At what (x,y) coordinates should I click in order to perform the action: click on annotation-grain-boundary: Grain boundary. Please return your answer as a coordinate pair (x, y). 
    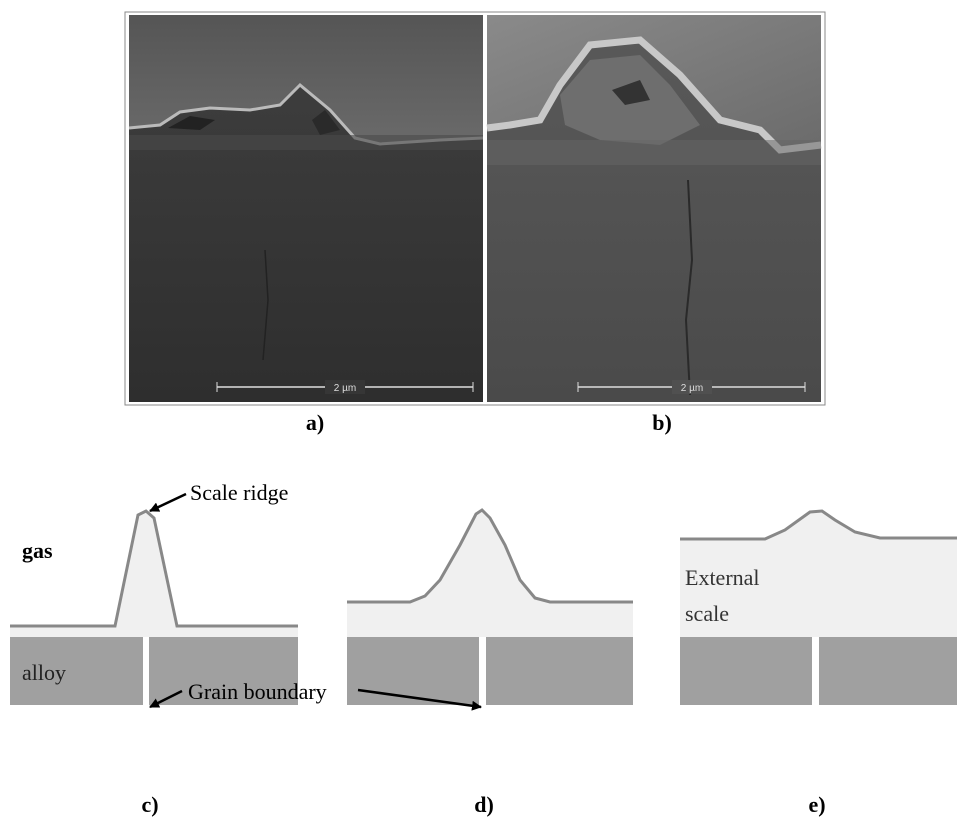
    Looking at the image, I should click on (257, 691).